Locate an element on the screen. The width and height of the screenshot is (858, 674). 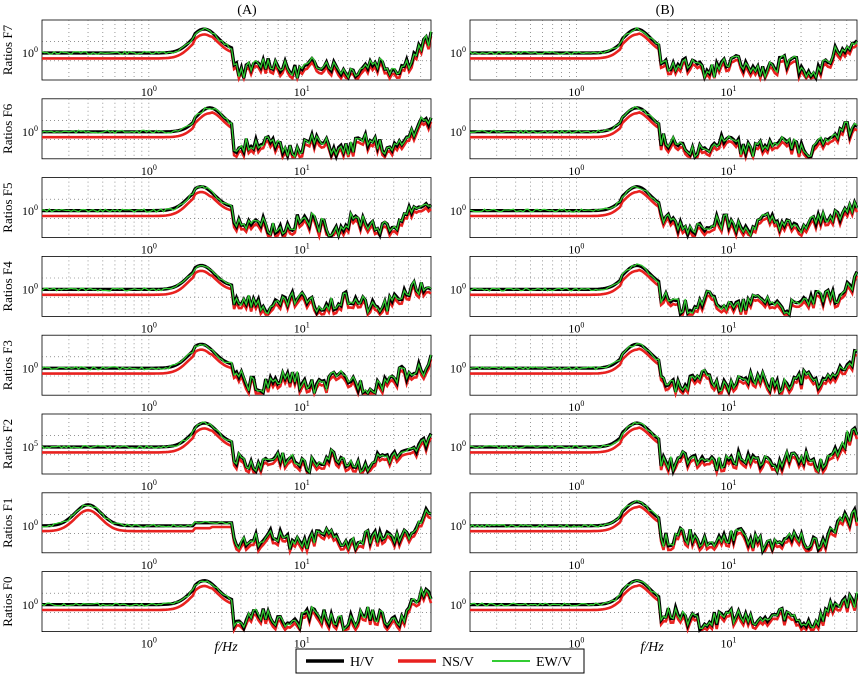
panel-a-7: 10⁰ 10⁰ 10¹ Ratios F0 is located at coordinates (216, 611).